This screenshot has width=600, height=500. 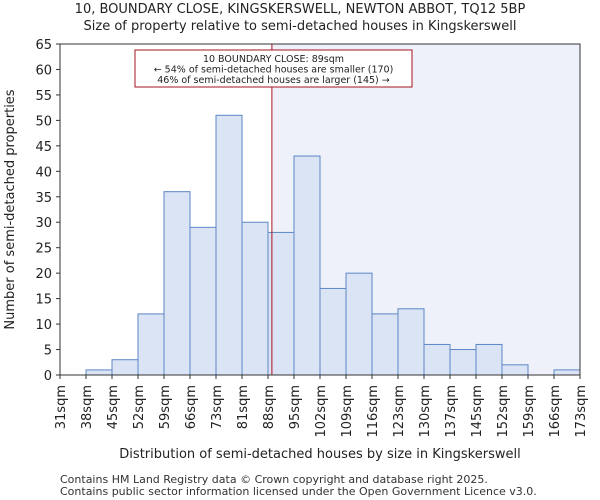 I want to click on y-tick-label: 15, so click(x=43, y=300).